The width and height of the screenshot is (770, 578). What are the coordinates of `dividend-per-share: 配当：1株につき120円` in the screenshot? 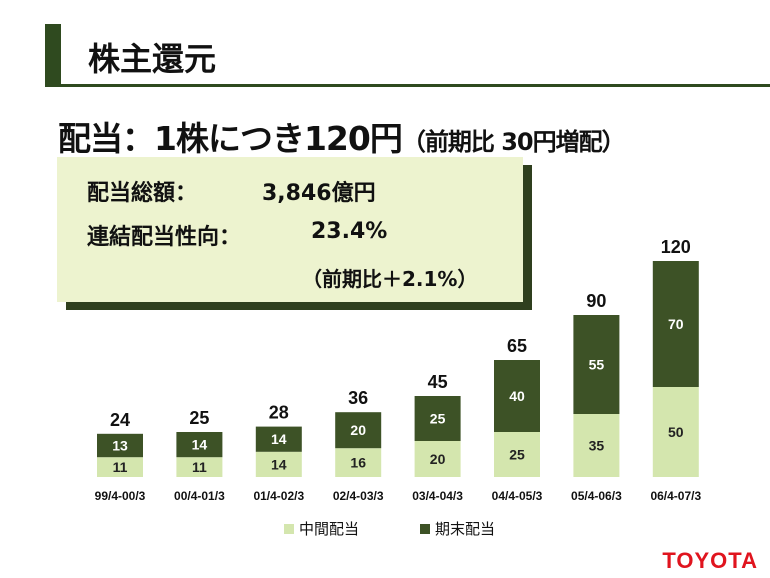 It's located at (230, 138).